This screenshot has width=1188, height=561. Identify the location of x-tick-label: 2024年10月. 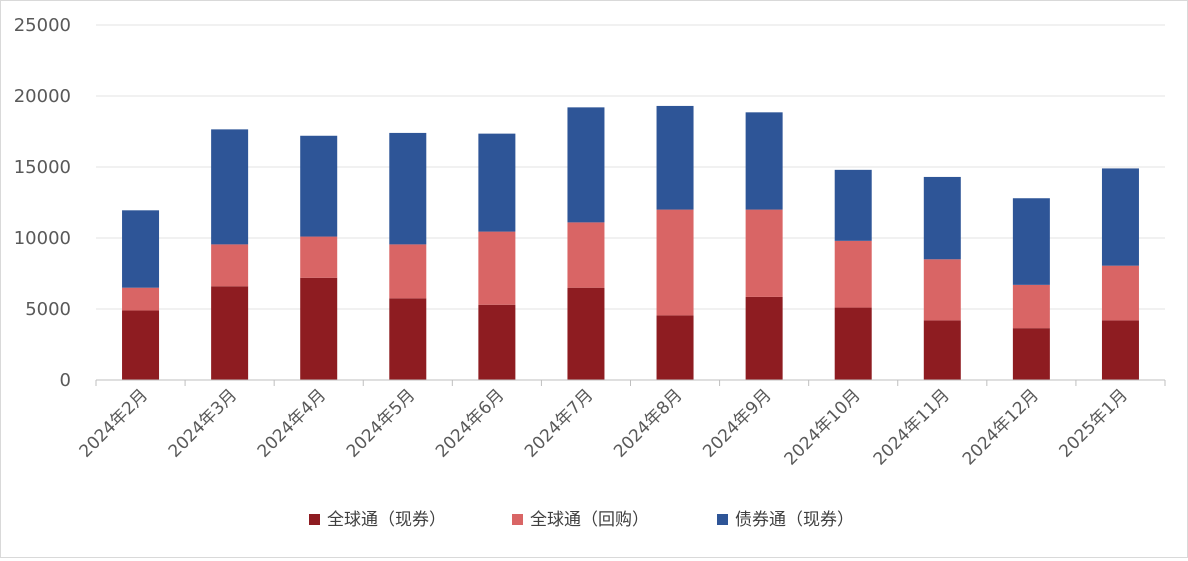
(823, 427).